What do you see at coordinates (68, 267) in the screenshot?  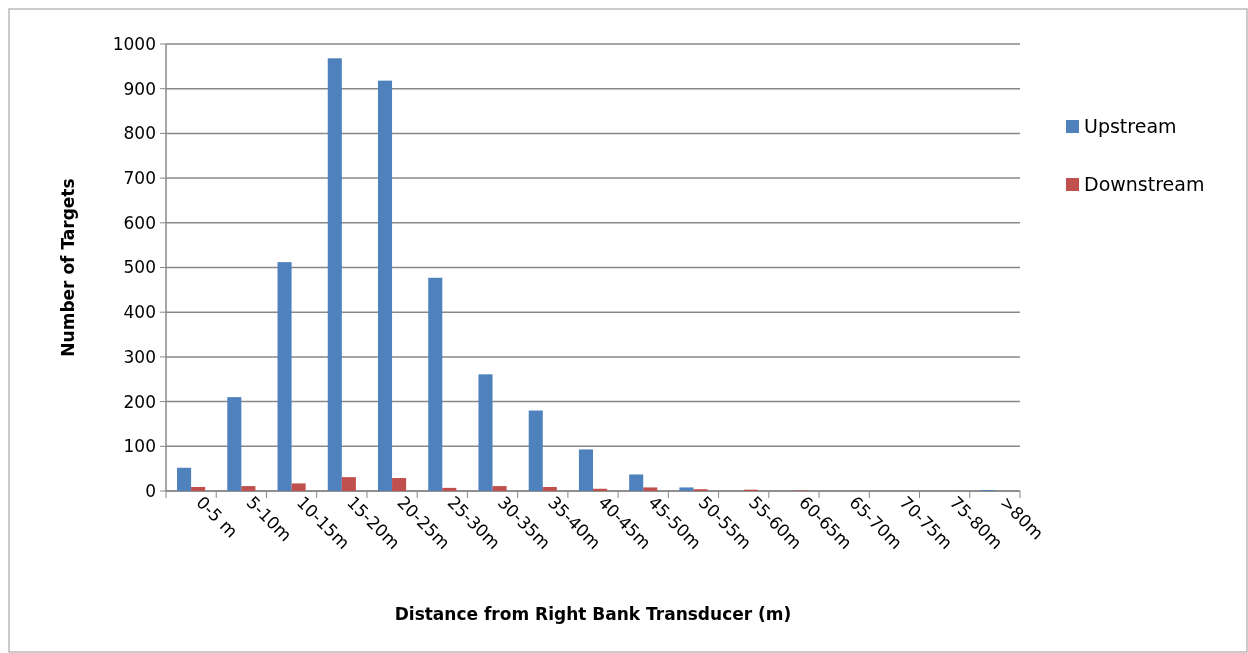 I see `y-axis-title: Number of Targets` at bounding box center [68, 267].